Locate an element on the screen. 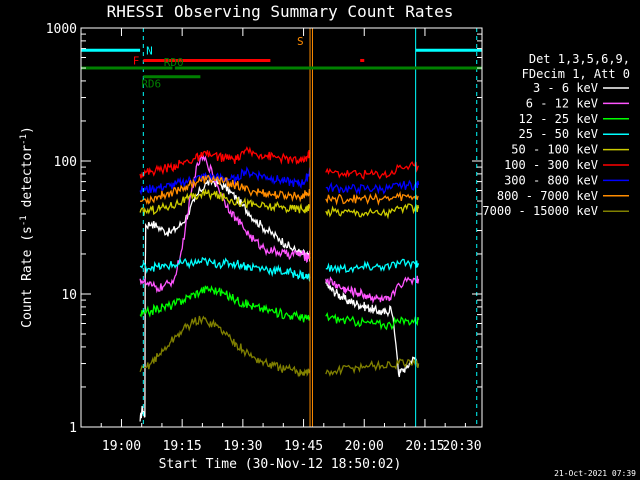 This screenshot has height=480, width=640. marker-label-s: S is located at coordinates (300, 41).